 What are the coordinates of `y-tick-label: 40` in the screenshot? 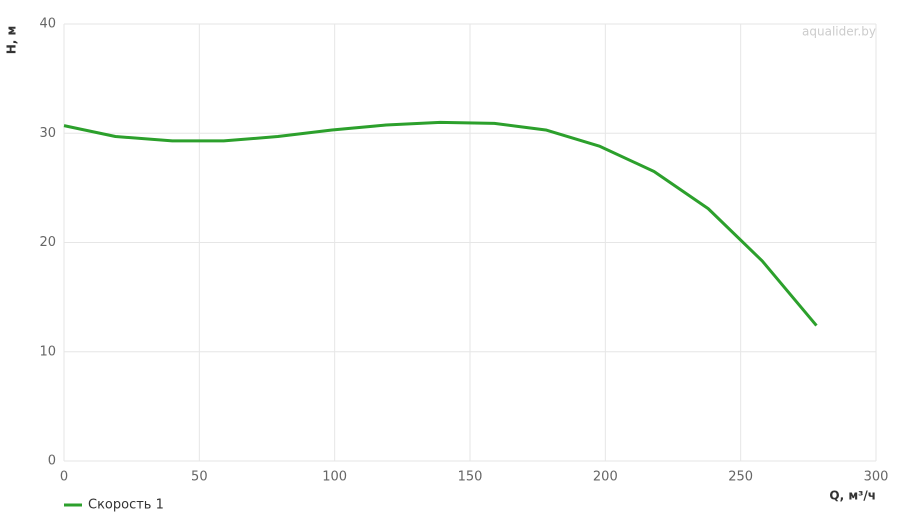 It's located at (47, 24).